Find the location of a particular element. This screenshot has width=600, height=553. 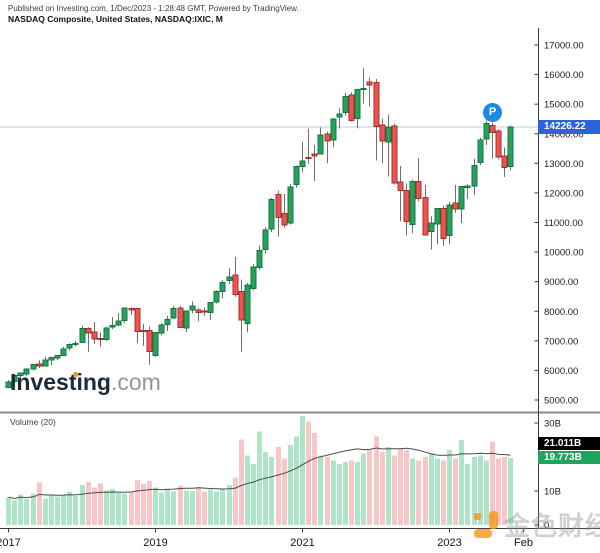

svg-text: 16000.00 is located at coordinates (564, 75).